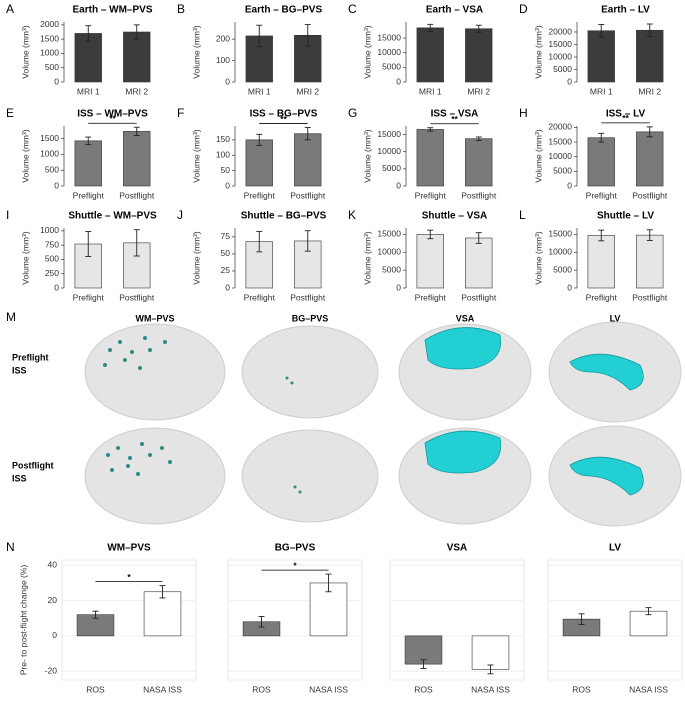  I want to click on chart-title: Earth – BG–PVS, so click(284, 10).